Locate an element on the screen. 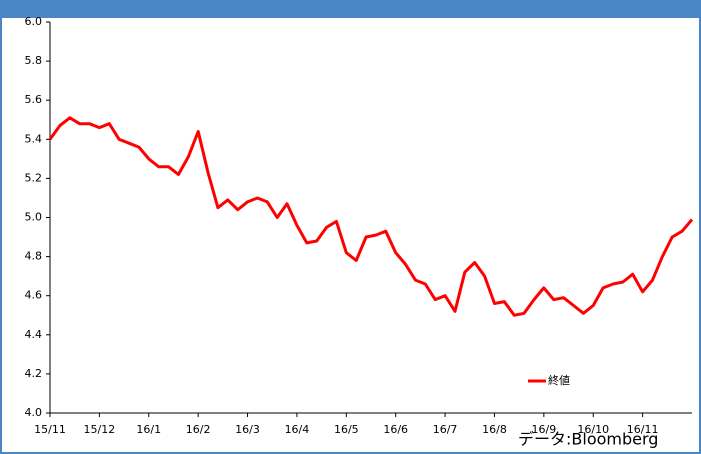  x-tick-label: 16/11 is located at coordinates (643, 429).